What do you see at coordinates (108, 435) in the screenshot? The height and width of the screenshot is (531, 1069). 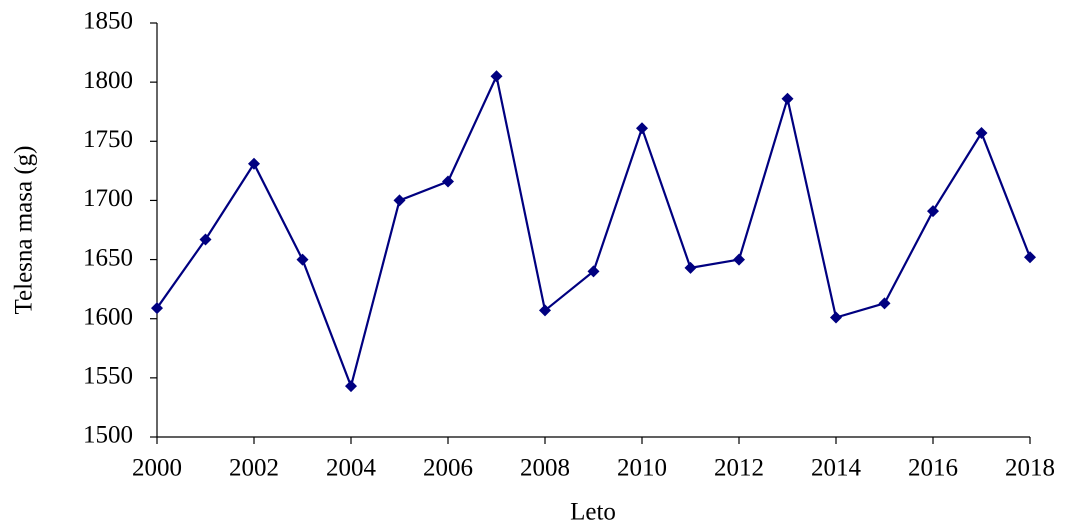 I see `y-tick-label: 1500` at bounding box center [108, 435].